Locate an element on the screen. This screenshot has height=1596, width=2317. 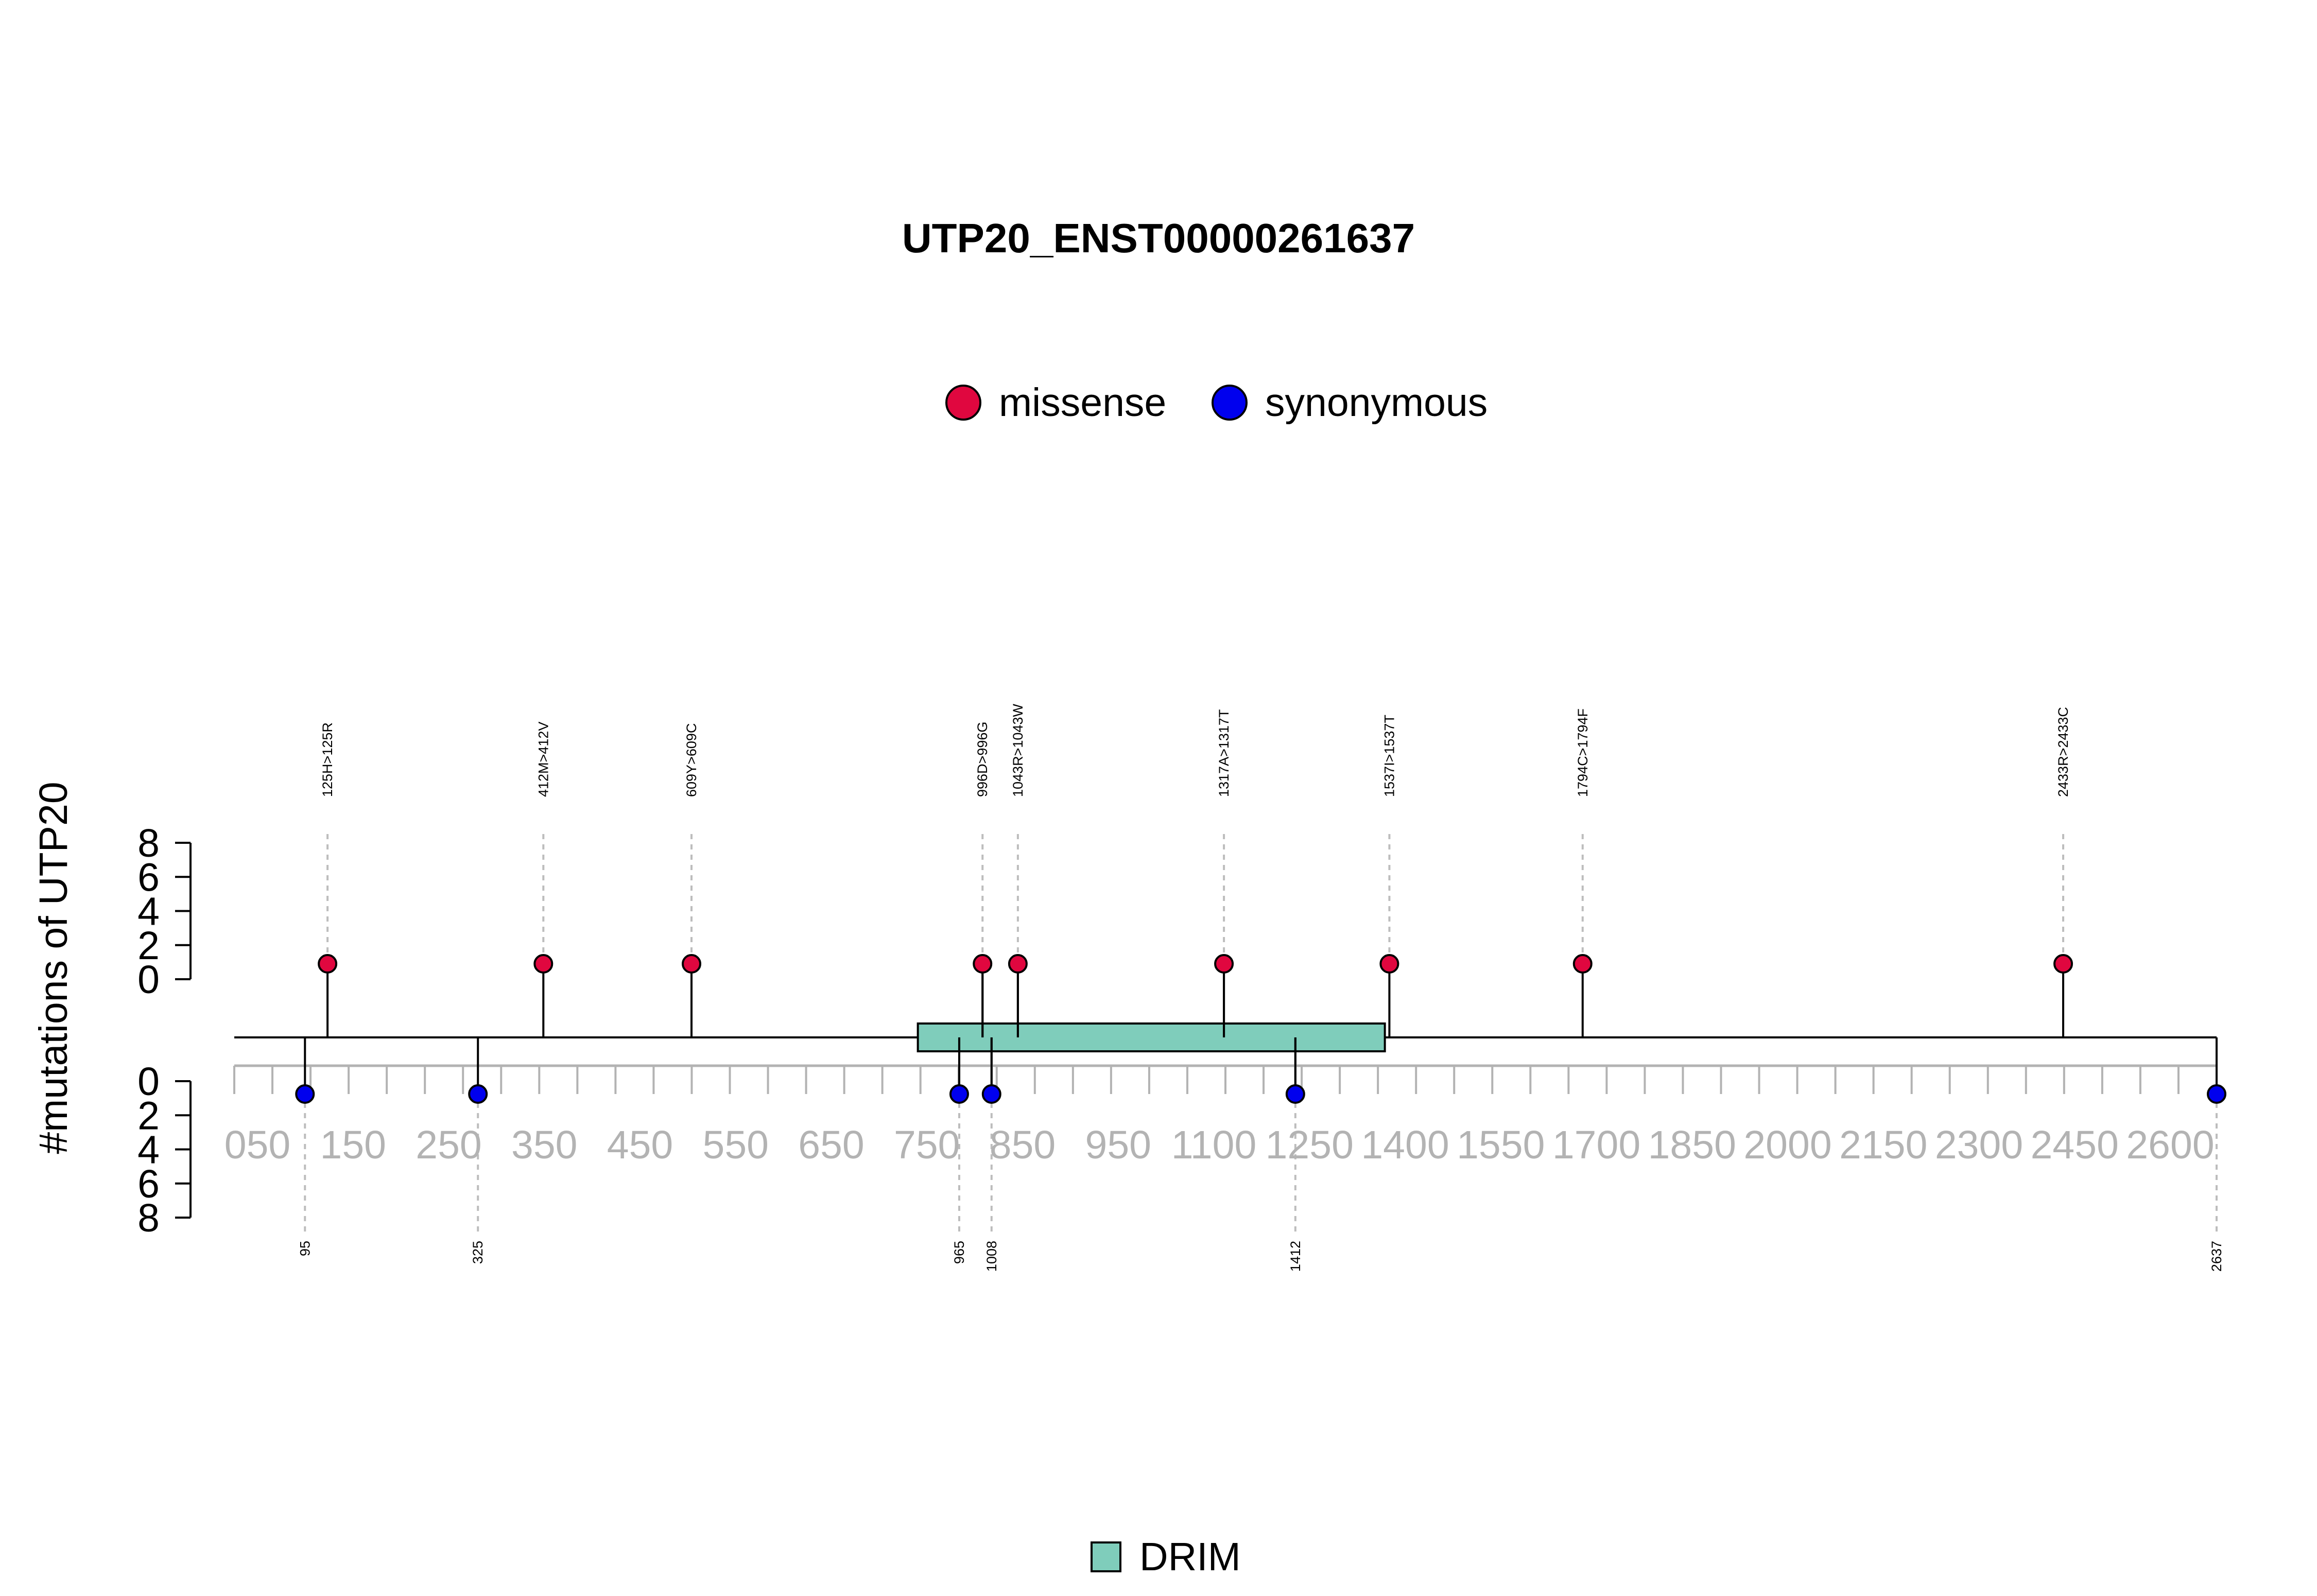
domain-legend-label: DRIM is located at coordinates (1190, 1557).